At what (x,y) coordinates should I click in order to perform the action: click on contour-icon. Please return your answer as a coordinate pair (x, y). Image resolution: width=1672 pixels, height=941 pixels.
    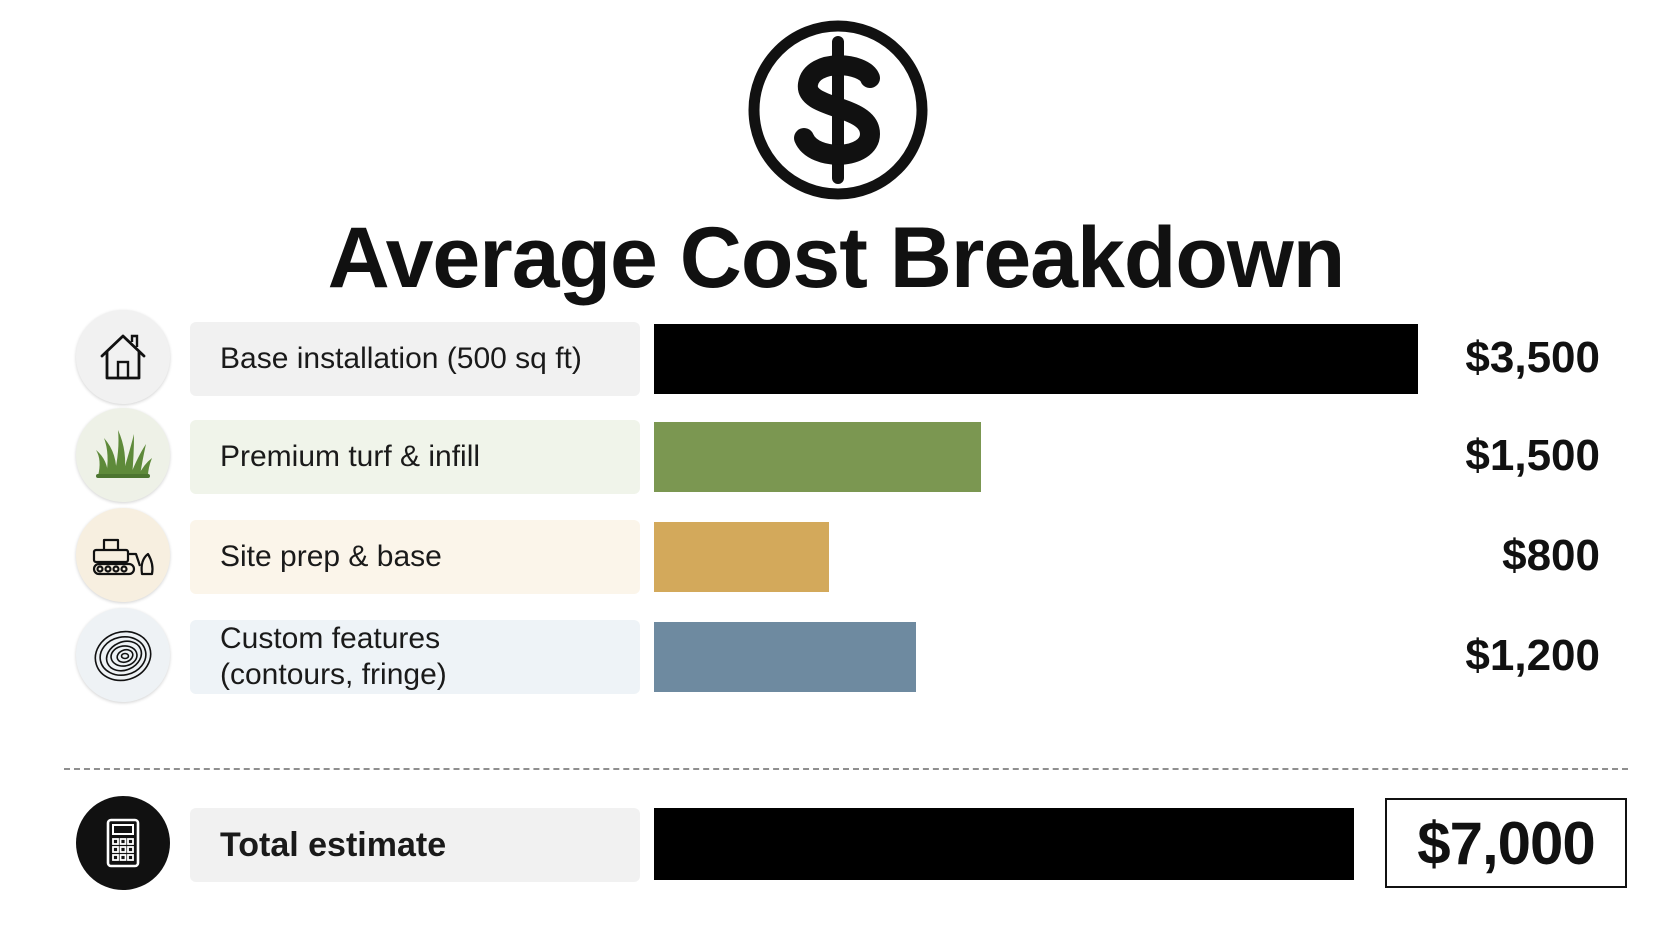
    Looking at the image, I should click on (123, 655).